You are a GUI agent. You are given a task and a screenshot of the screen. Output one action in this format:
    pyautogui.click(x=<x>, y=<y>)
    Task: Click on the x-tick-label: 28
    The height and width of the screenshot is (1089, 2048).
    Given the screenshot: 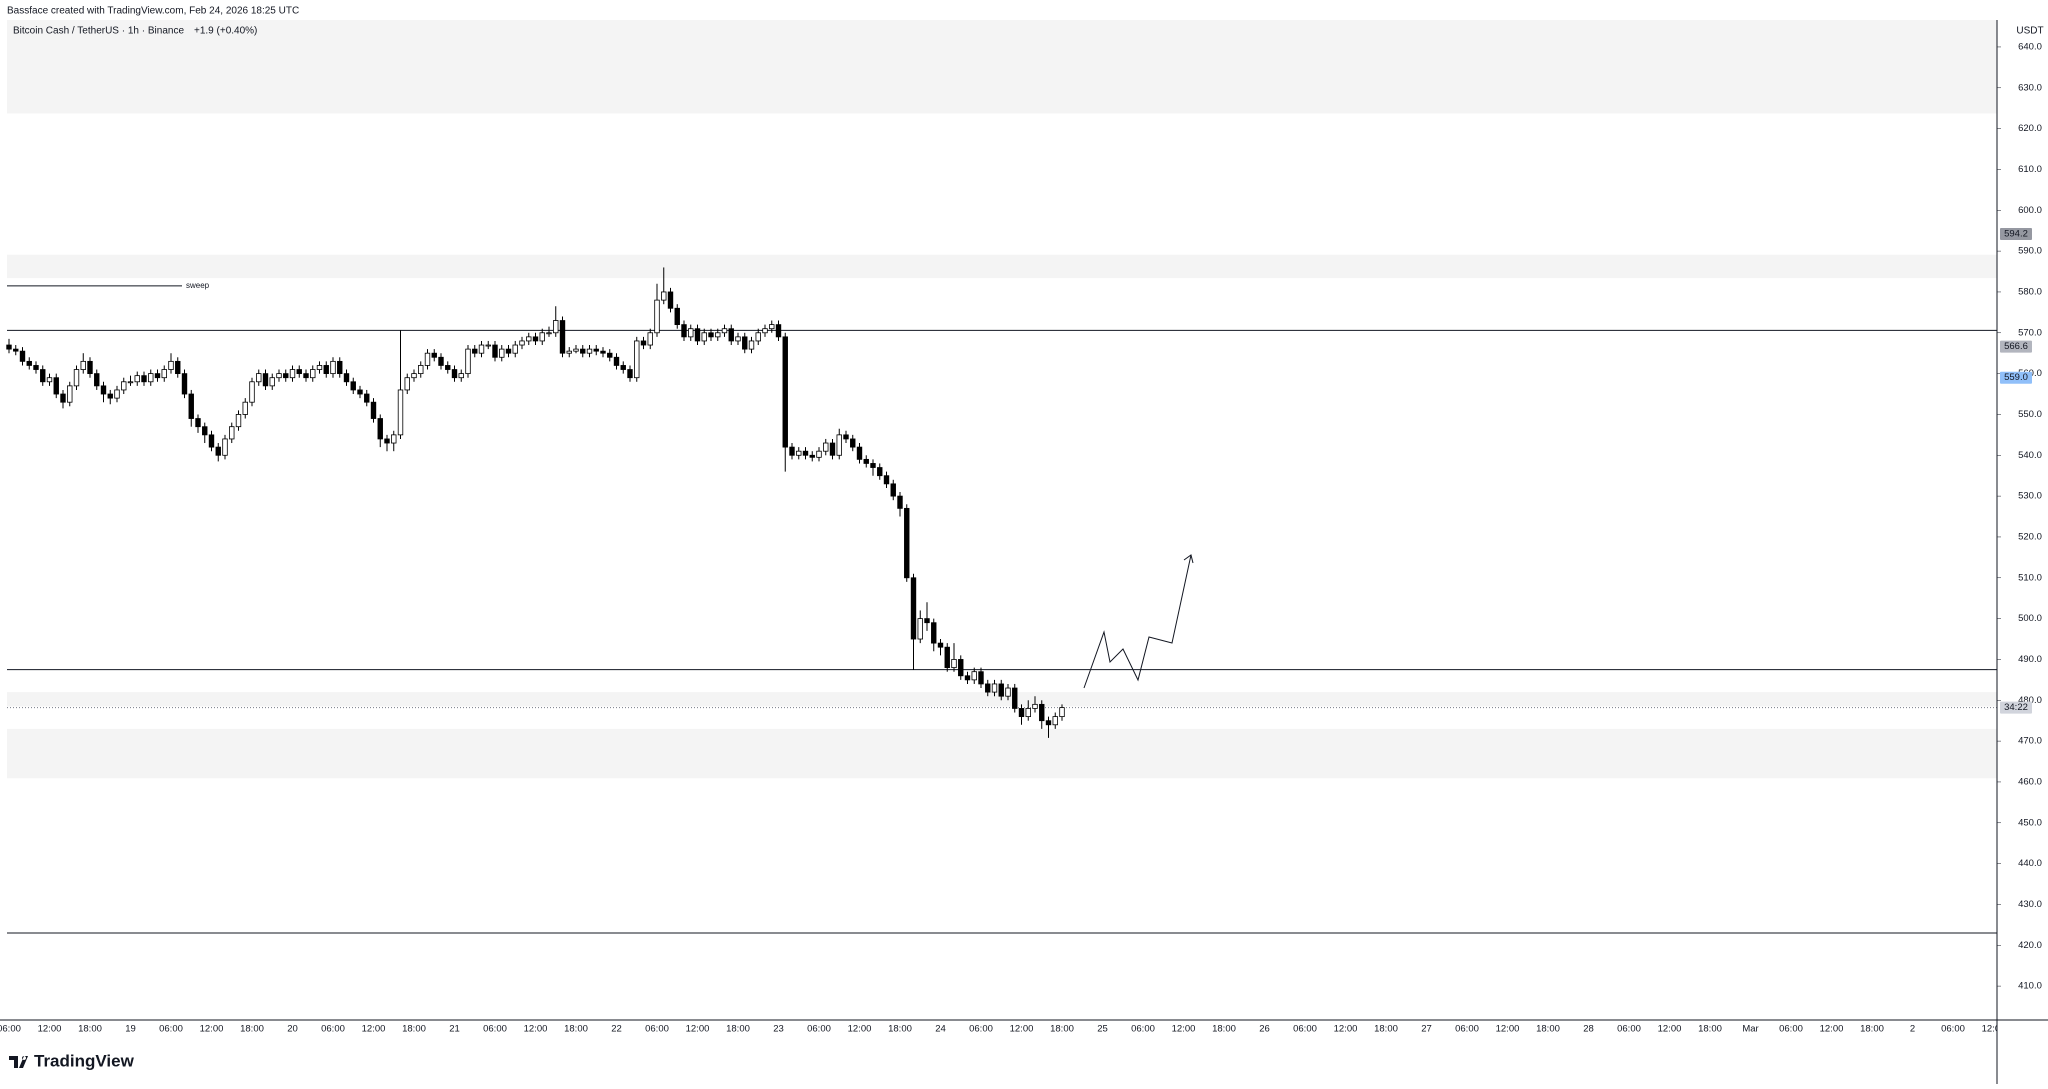 What is the action you would take?
    pyautogui.click(x=1588, y=1029)
    